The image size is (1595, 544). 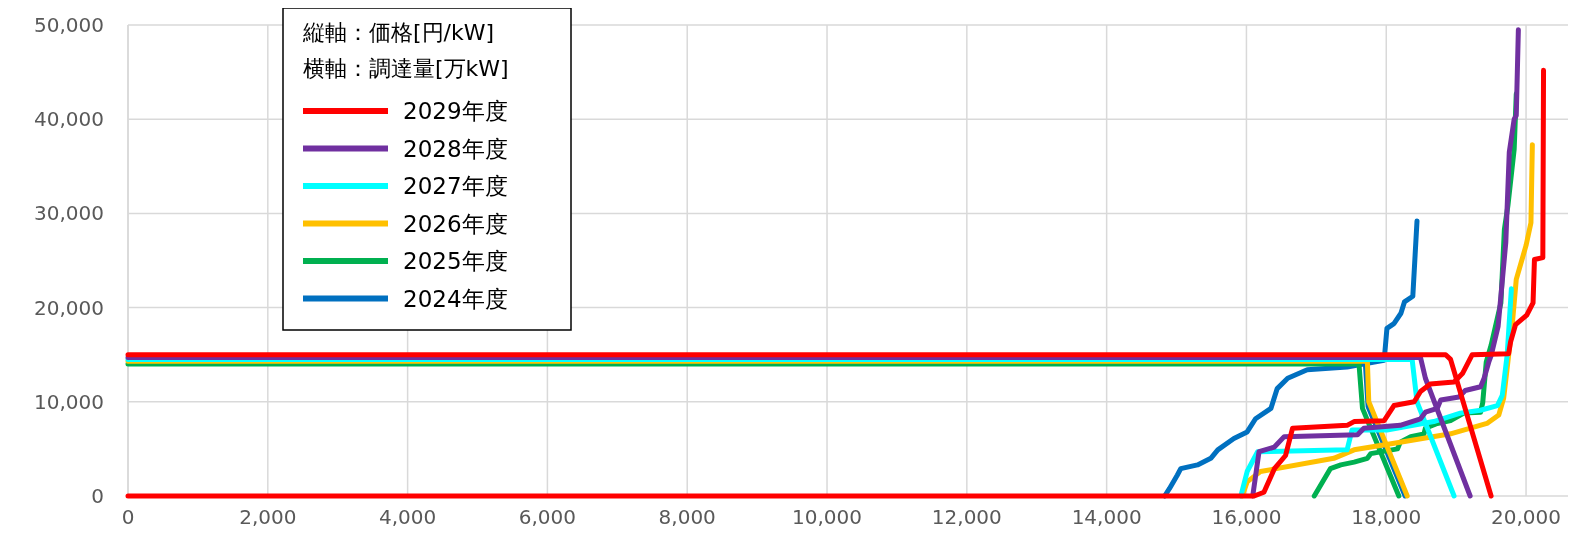 What do you see at coordinates (687, 517) in the screenshot?
I see `x-tick-label: 8,000` at bounding box center [687, 517].